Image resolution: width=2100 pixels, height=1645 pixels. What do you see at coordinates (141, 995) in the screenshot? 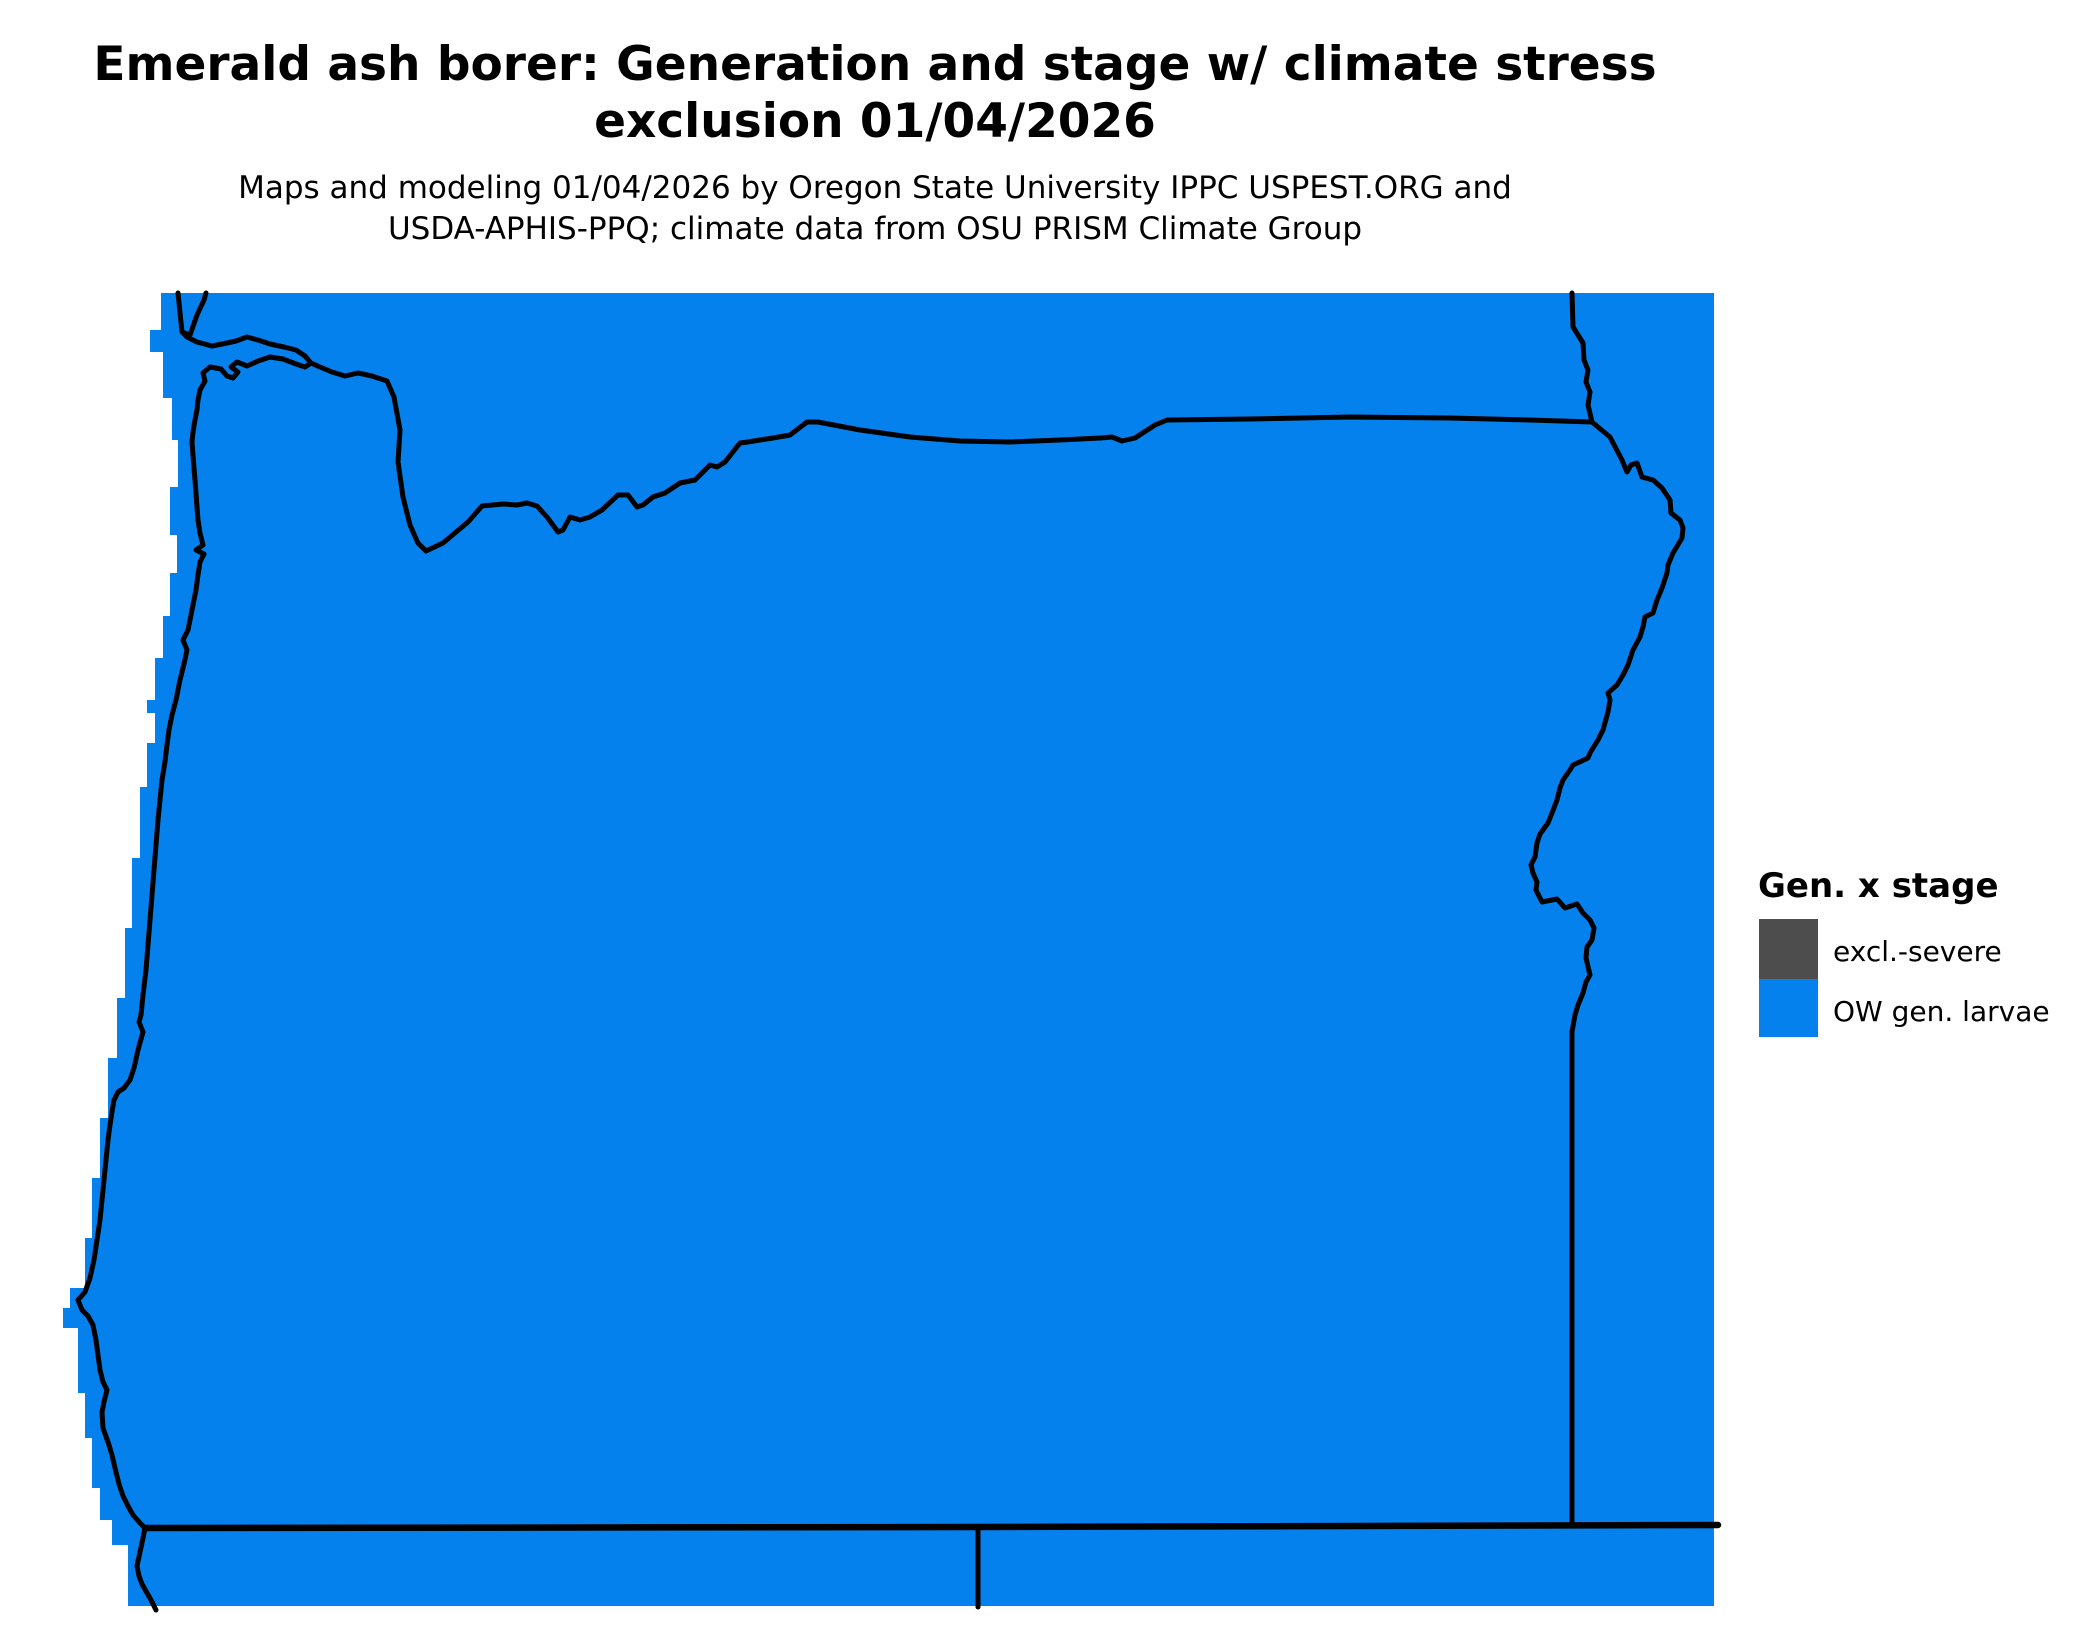
I see `coastline-line` at bounding box center [141, 995].